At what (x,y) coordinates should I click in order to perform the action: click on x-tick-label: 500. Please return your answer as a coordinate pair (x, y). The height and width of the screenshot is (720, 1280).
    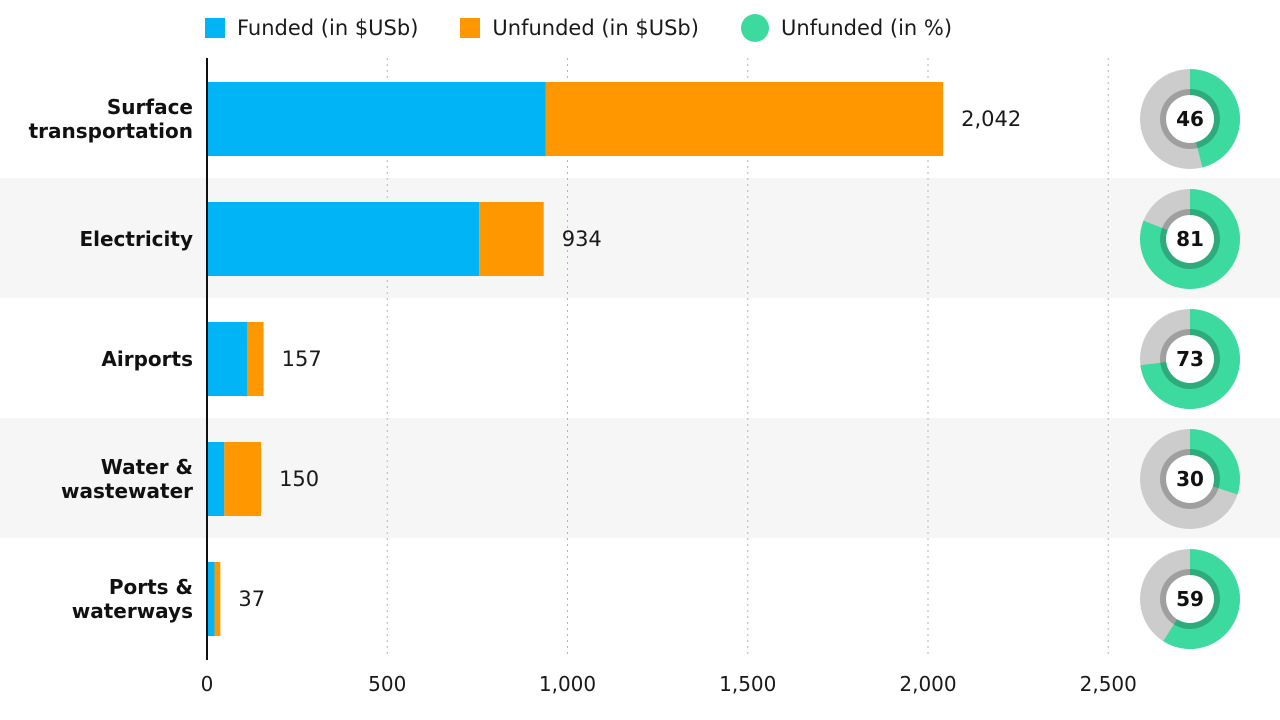
    Looking at the image, I should click on (387, 684).